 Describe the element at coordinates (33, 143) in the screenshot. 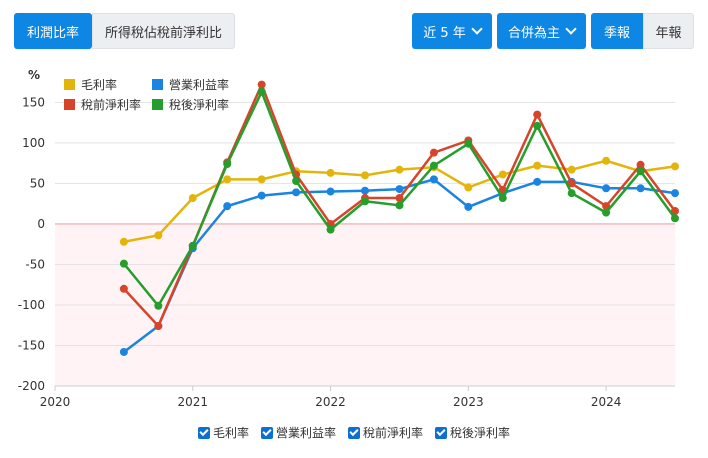

I see `y-tick-label: 100` at that location.